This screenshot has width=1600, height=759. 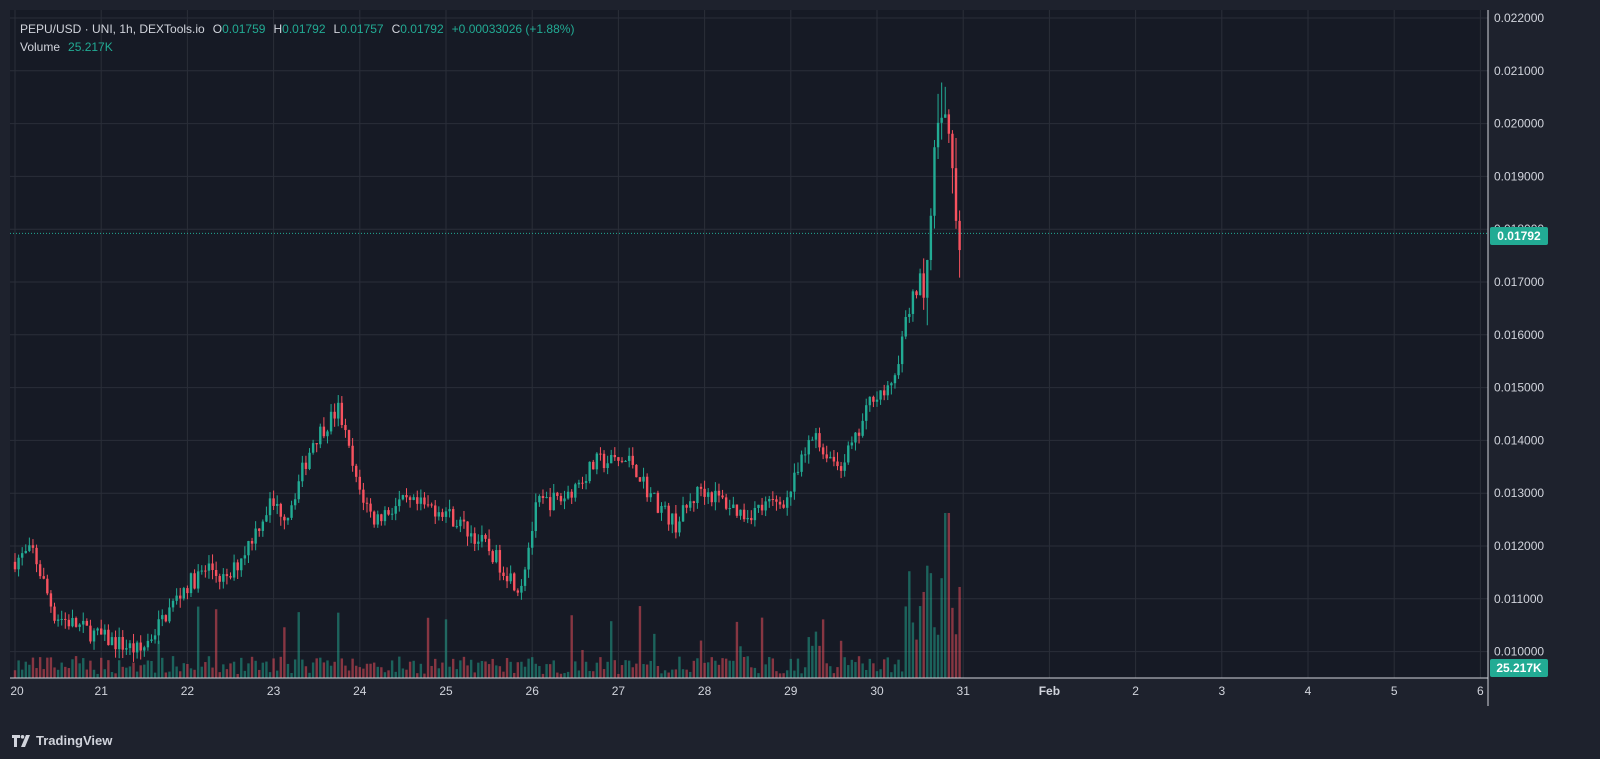 I want to click on time-tick-label: 29, so click(x=791, y=691).